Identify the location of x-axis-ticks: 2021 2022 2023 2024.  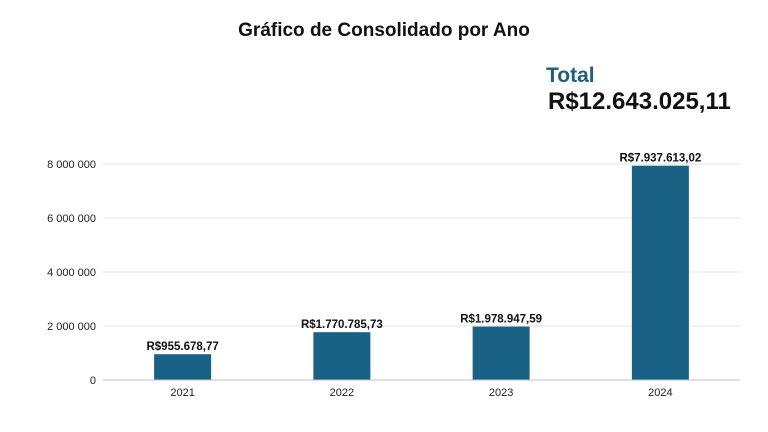
(421, 393).